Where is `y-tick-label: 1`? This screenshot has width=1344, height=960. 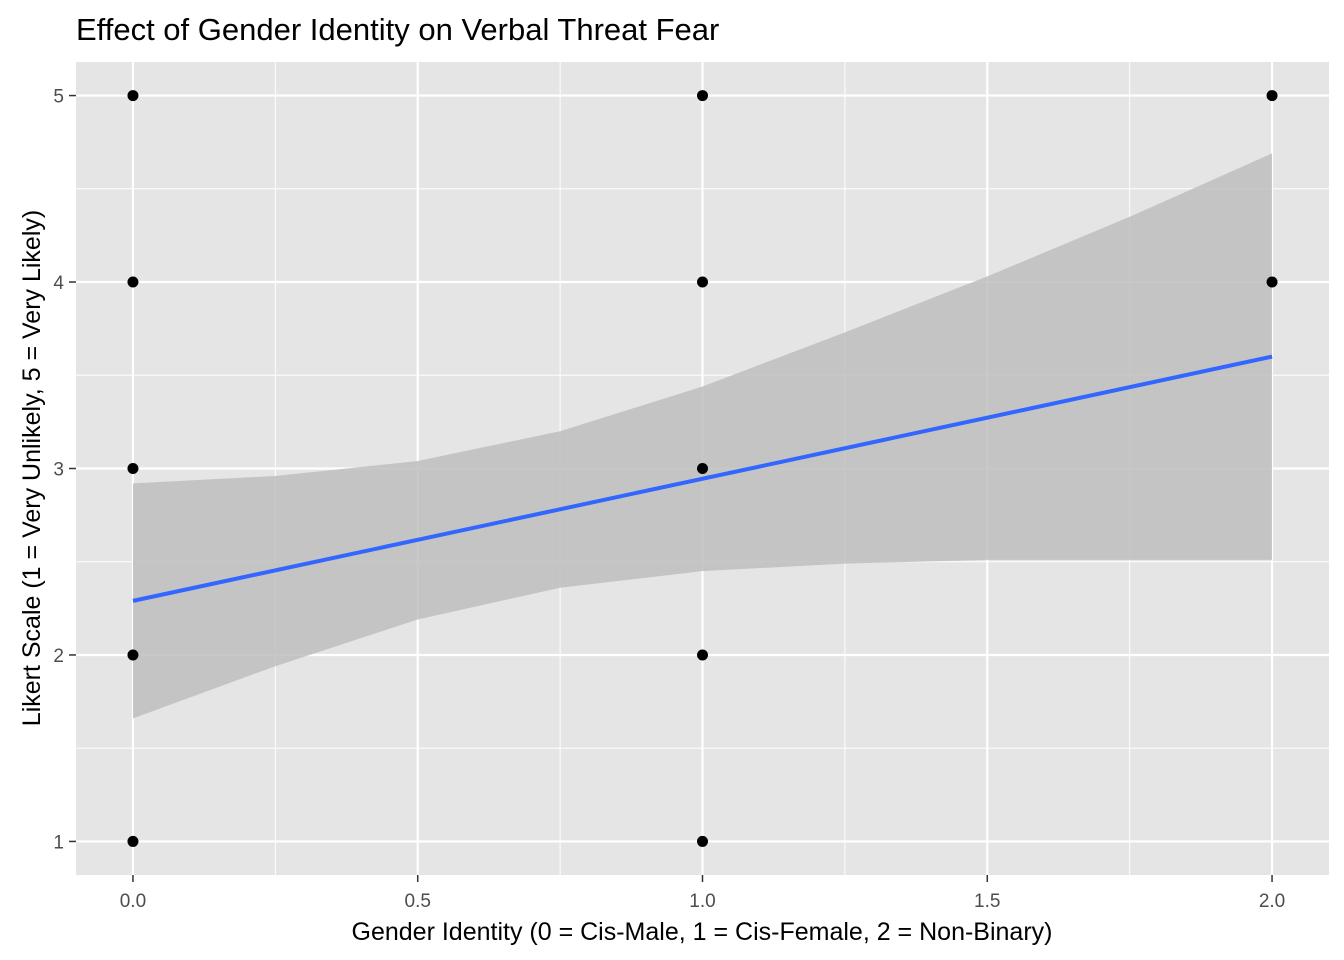
y-tick-label: 1 is located at coordinates (58, 842).